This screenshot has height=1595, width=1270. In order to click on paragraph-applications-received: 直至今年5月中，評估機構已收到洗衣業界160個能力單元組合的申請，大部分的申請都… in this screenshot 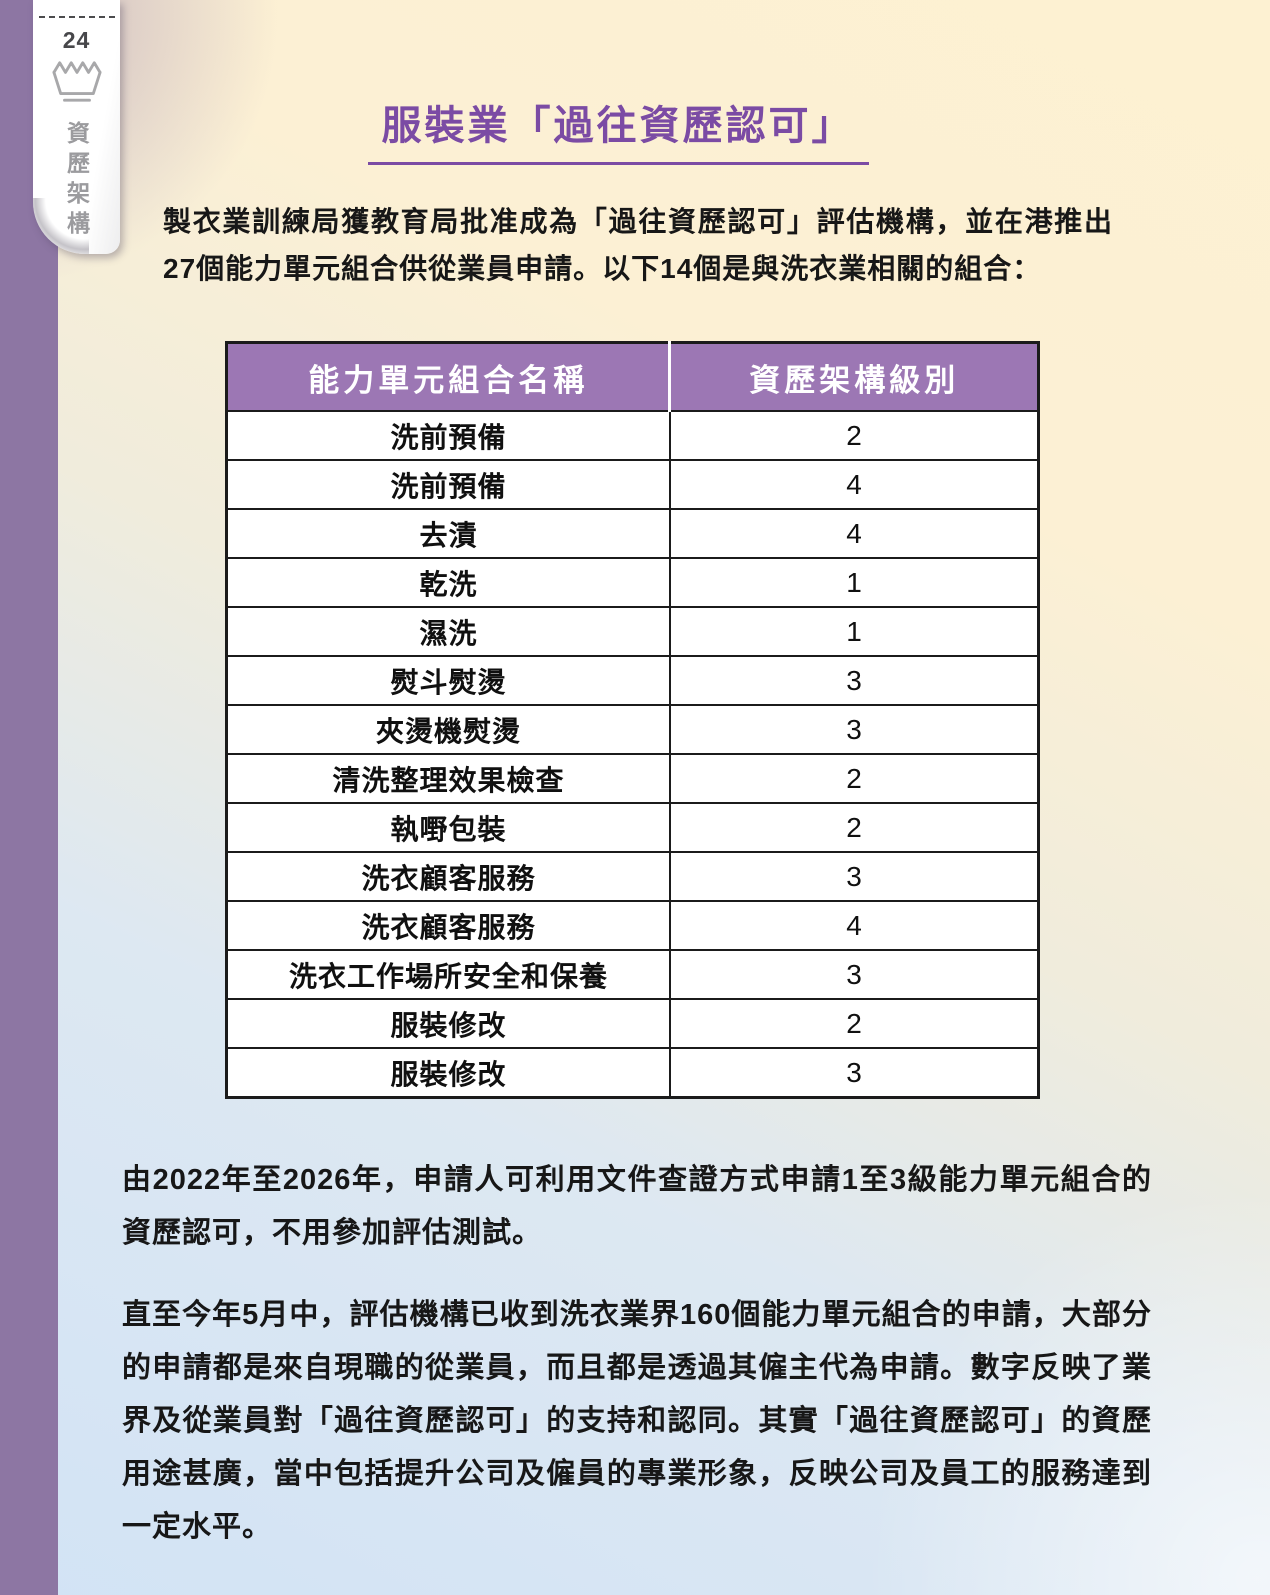, I will do `click(637, 1421)`.